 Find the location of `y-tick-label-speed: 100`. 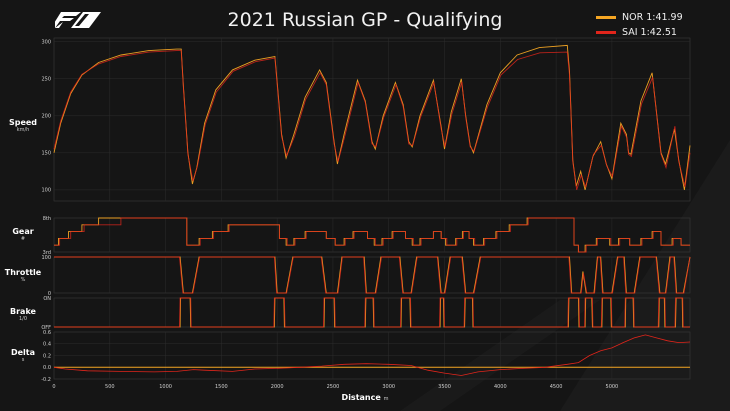

y-tick-label-speed: 100 is located at coordinates (46, 191).